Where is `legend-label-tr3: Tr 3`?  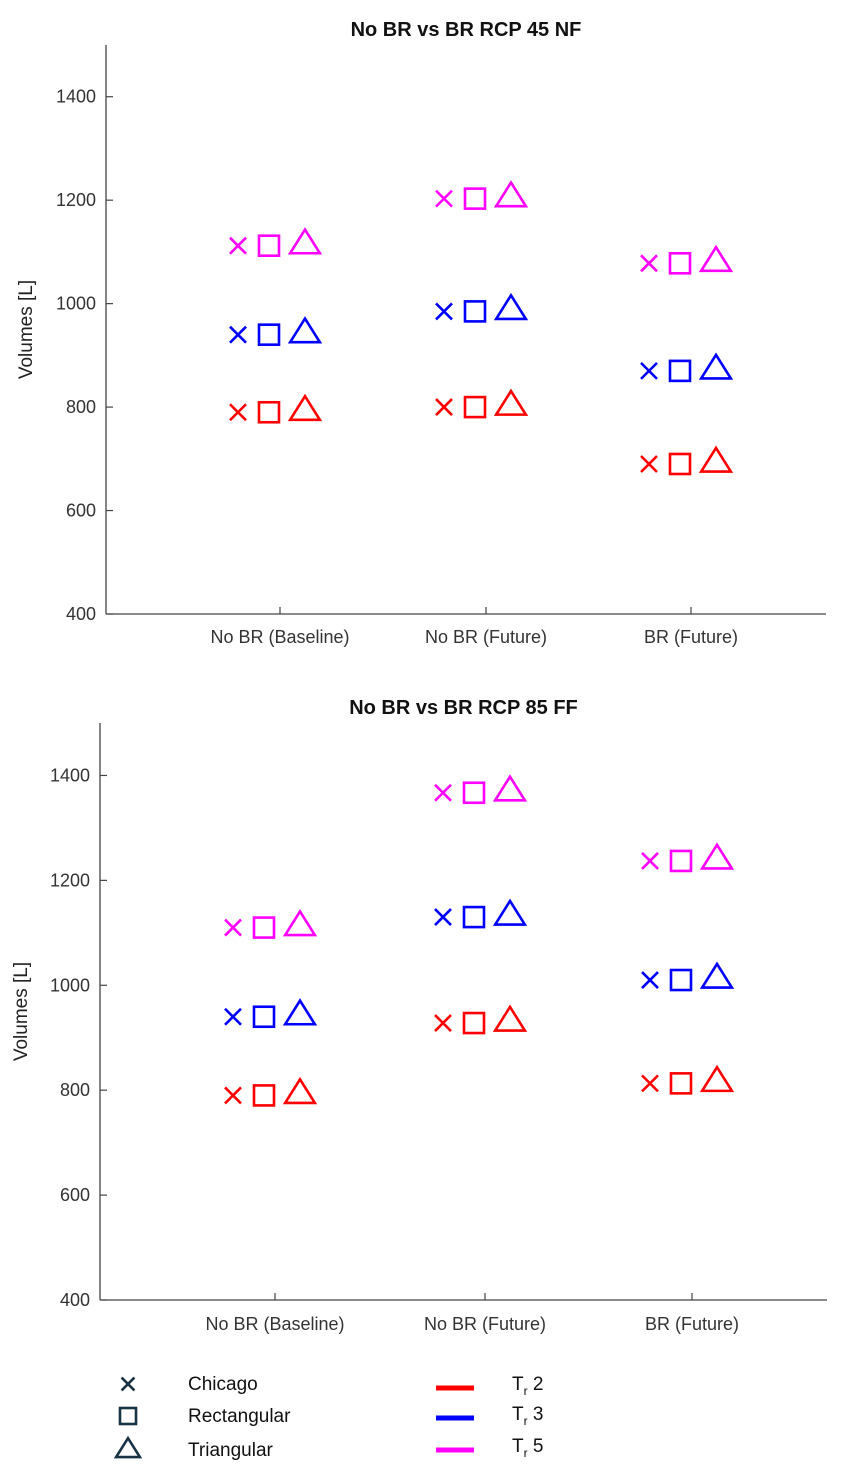
legend-label-tr3: Tr 3 is located at coordinates (527, 1416).